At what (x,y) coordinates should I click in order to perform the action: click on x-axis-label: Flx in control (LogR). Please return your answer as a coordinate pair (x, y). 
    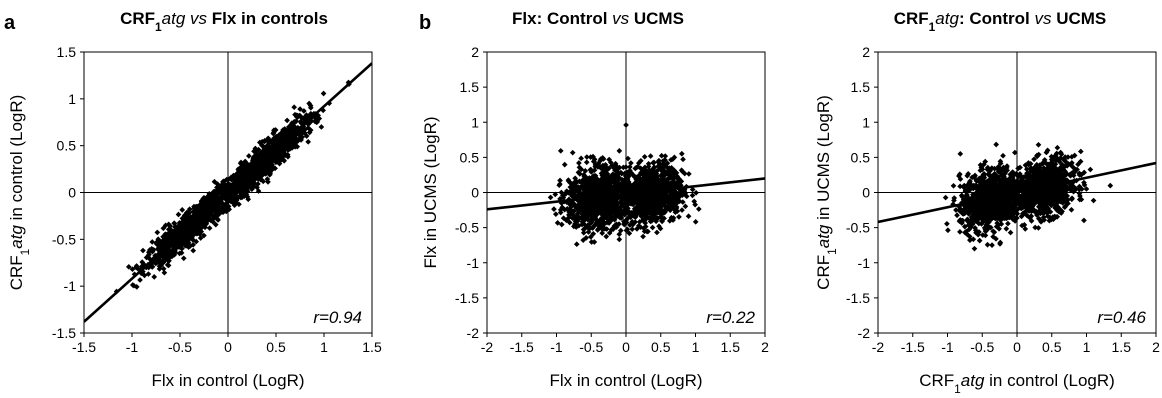
    Looking at the image, I should click on (625, 380).